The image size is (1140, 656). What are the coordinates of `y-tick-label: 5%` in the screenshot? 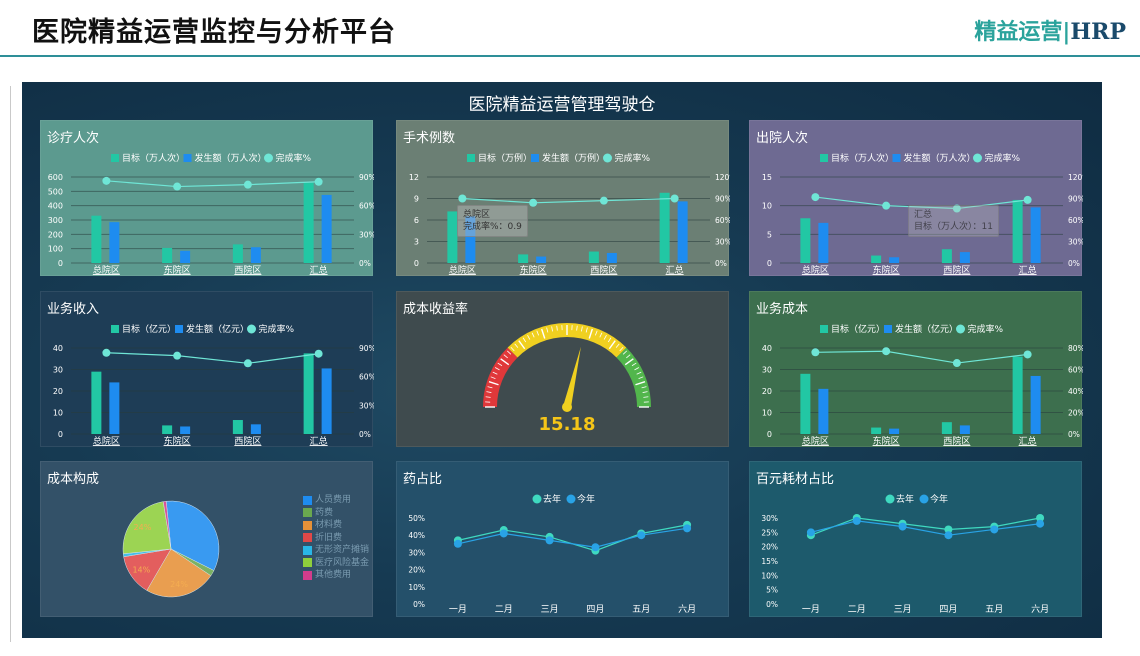 It's located at (772, 590).